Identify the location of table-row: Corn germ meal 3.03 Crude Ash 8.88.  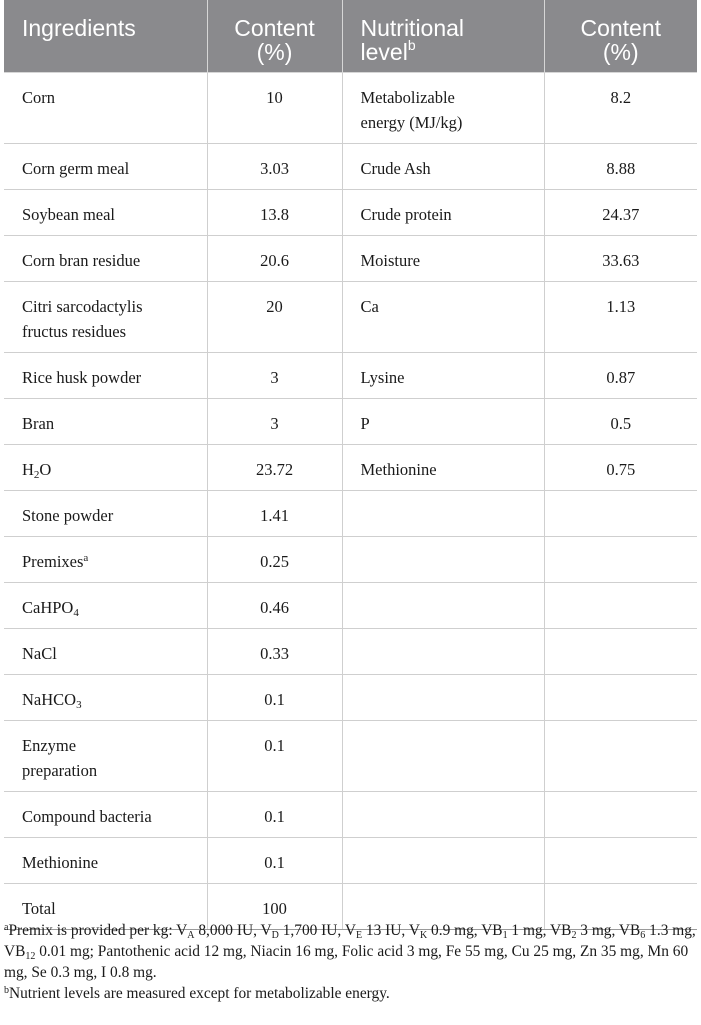
(350, 166).